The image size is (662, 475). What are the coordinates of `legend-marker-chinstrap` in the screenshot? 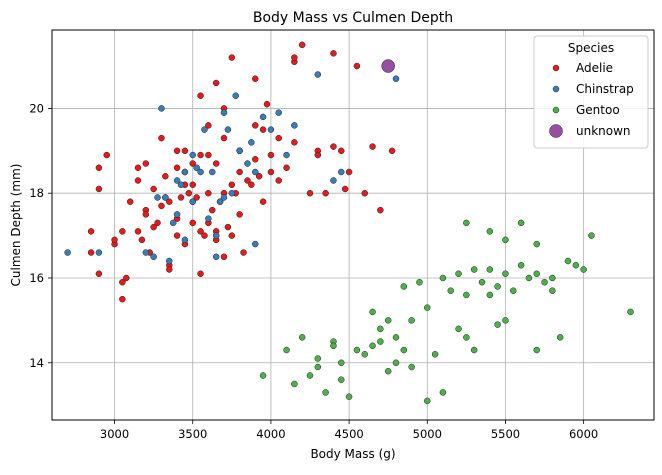 It's located at (556, 89).